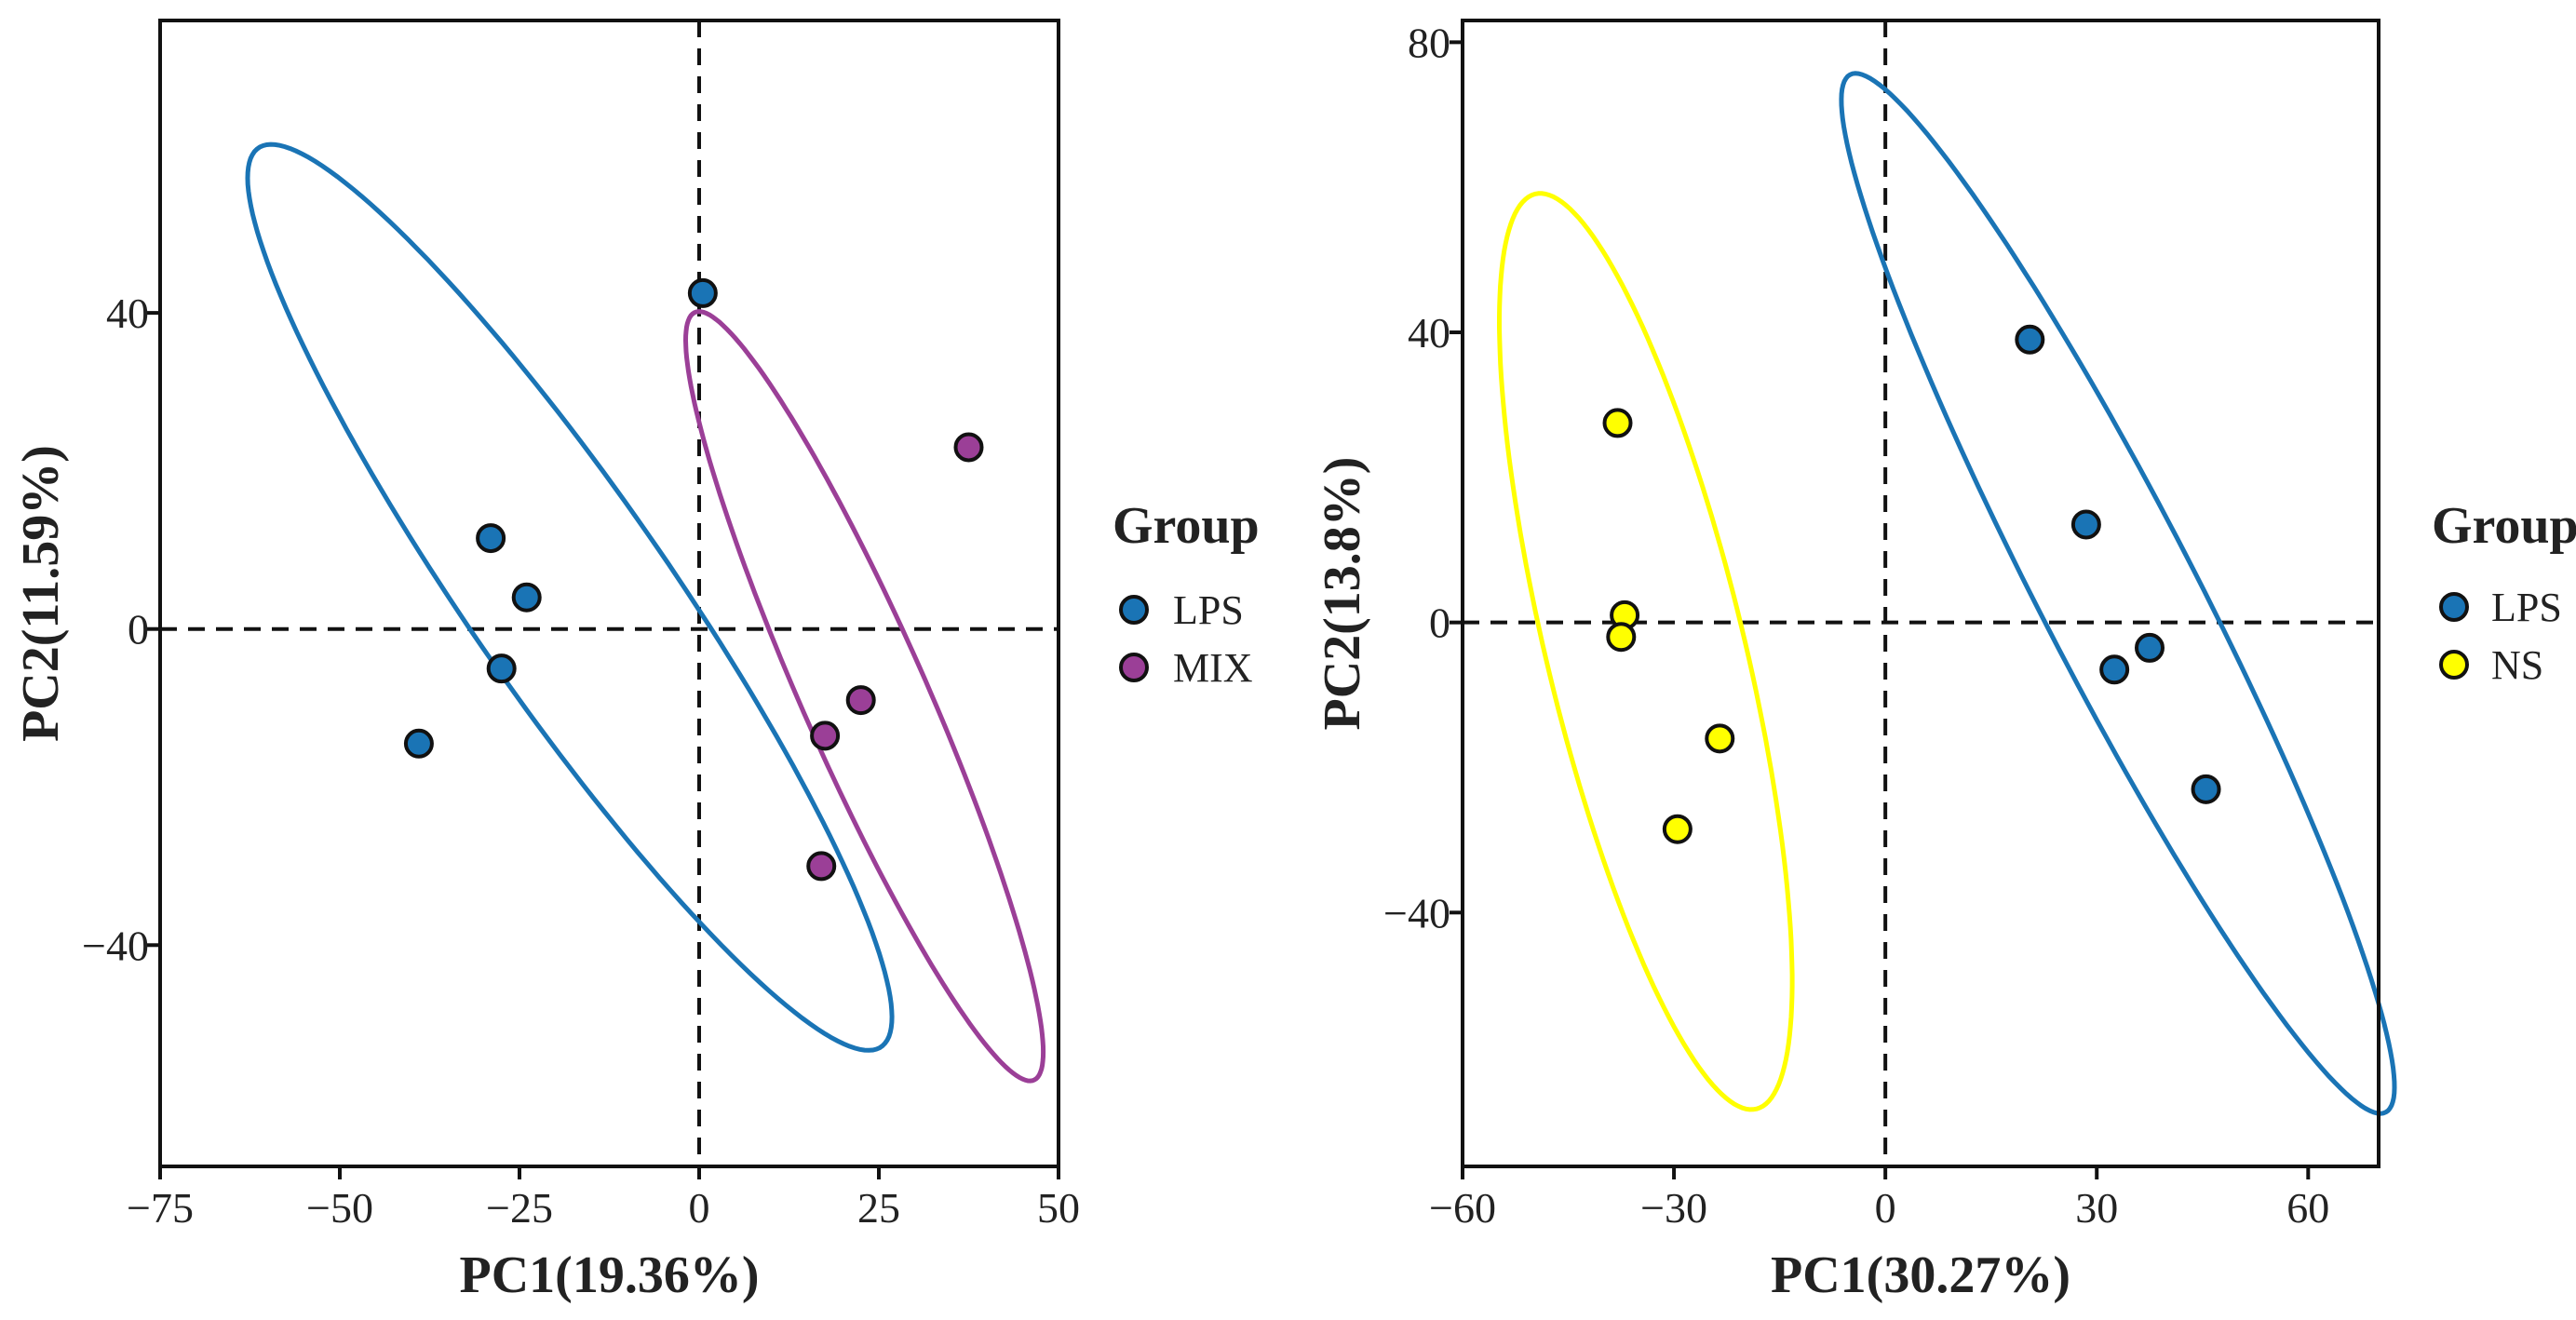 This screenshot has height=1320, width=2576. I want to click on legend: Group LPS NS, so click(2504, 592).